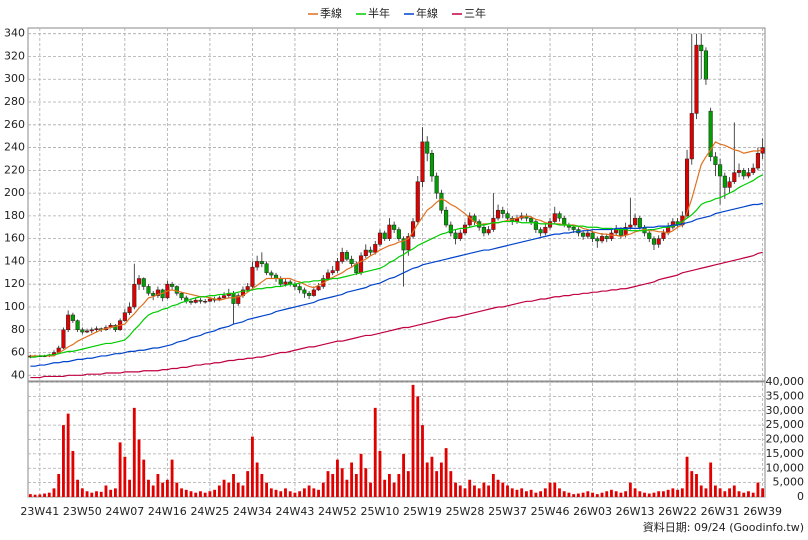 The width and height of the screenshot is (808, 540). What do you see at coordinates (167, 511) in the screenshot?
I see `x-tick-label: 24W16` at bounding box center [167, 511].